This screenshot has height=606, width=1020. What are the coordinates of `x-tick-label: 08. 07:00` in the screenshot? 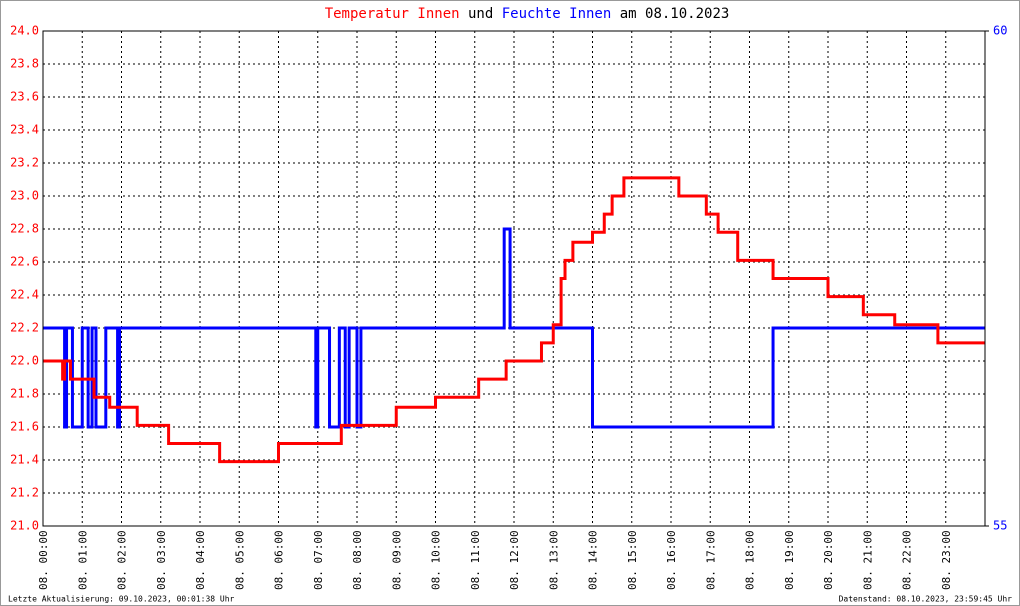 It's located at (318, 560).